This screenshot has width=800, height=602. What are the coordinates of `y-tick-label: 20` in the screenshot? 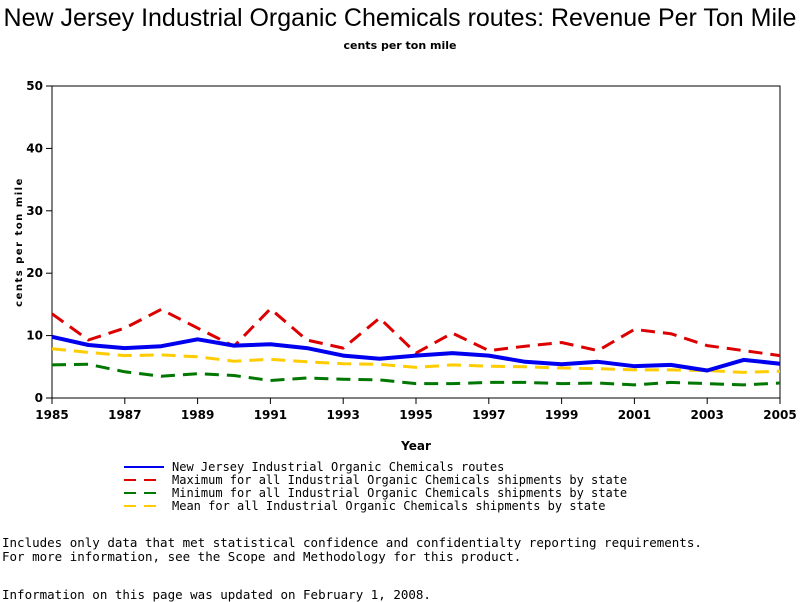 It's located at (34, 273).